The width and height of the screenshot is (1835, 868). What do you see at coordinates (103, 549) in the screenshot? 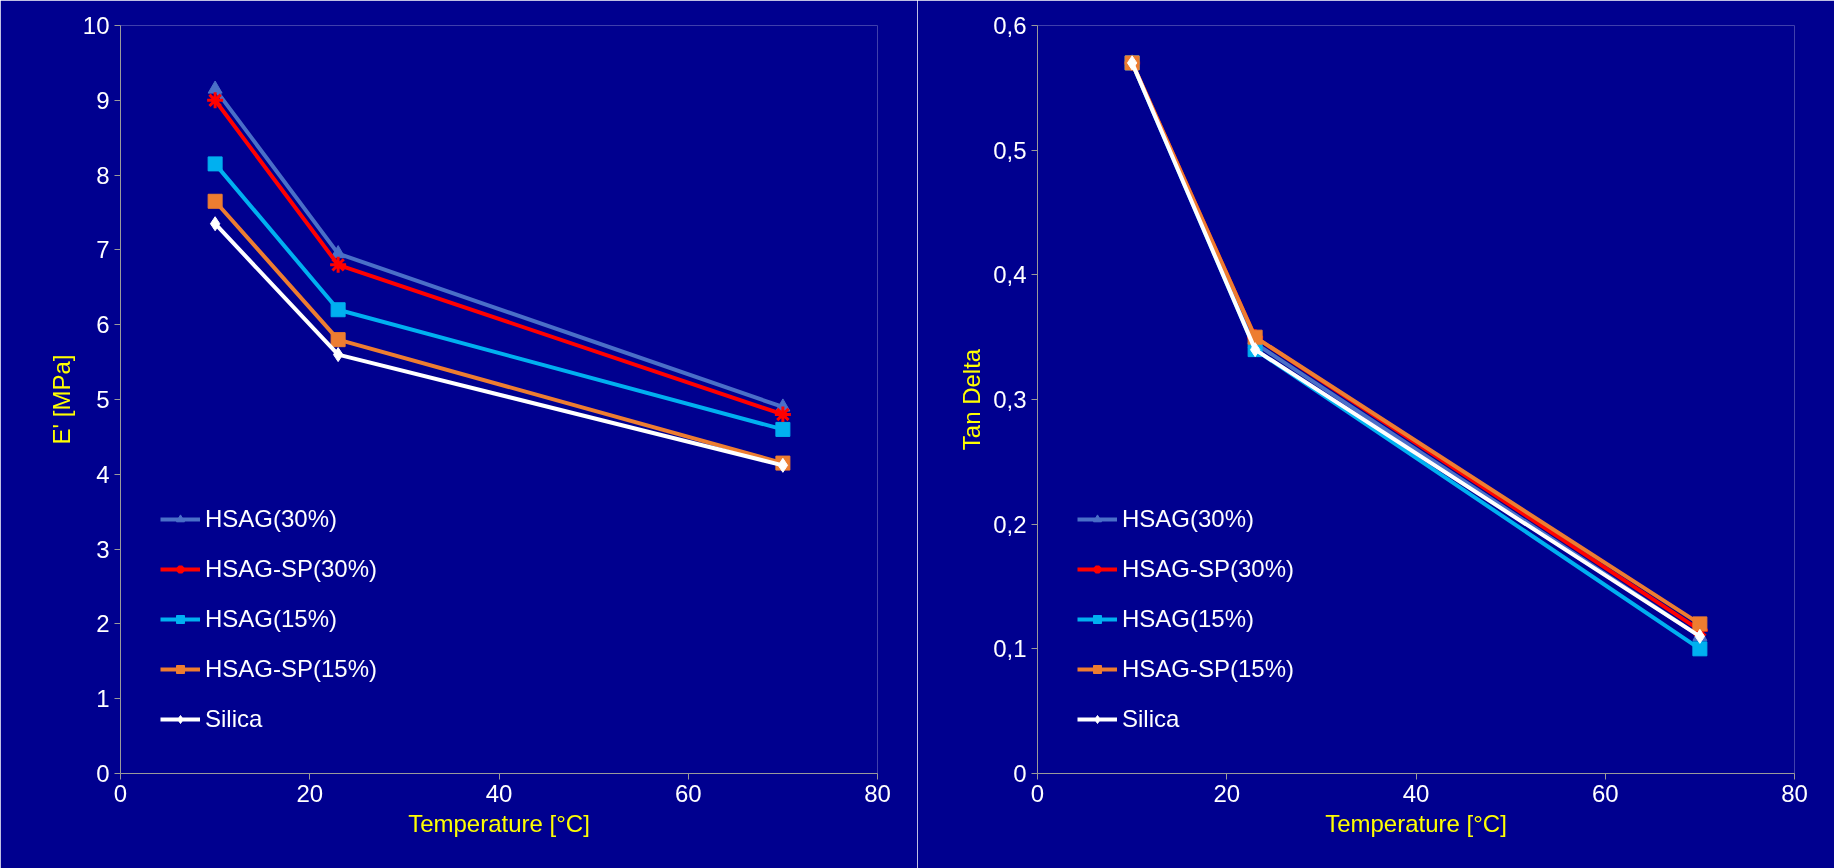
I see `y-tick-label: 3` at bounding box center [103, 549].